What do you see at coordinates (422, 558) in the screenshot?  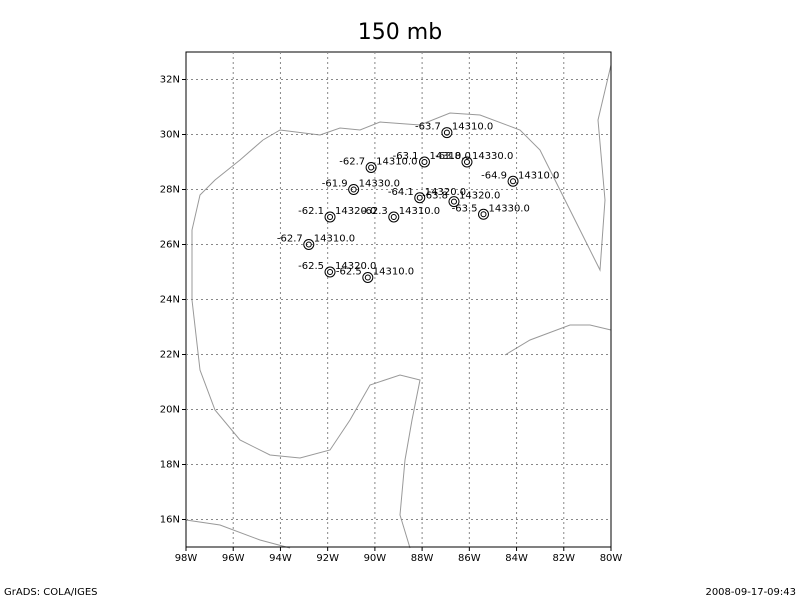 I see `x-tick-label: 88W` at bounding box center [422, 558].